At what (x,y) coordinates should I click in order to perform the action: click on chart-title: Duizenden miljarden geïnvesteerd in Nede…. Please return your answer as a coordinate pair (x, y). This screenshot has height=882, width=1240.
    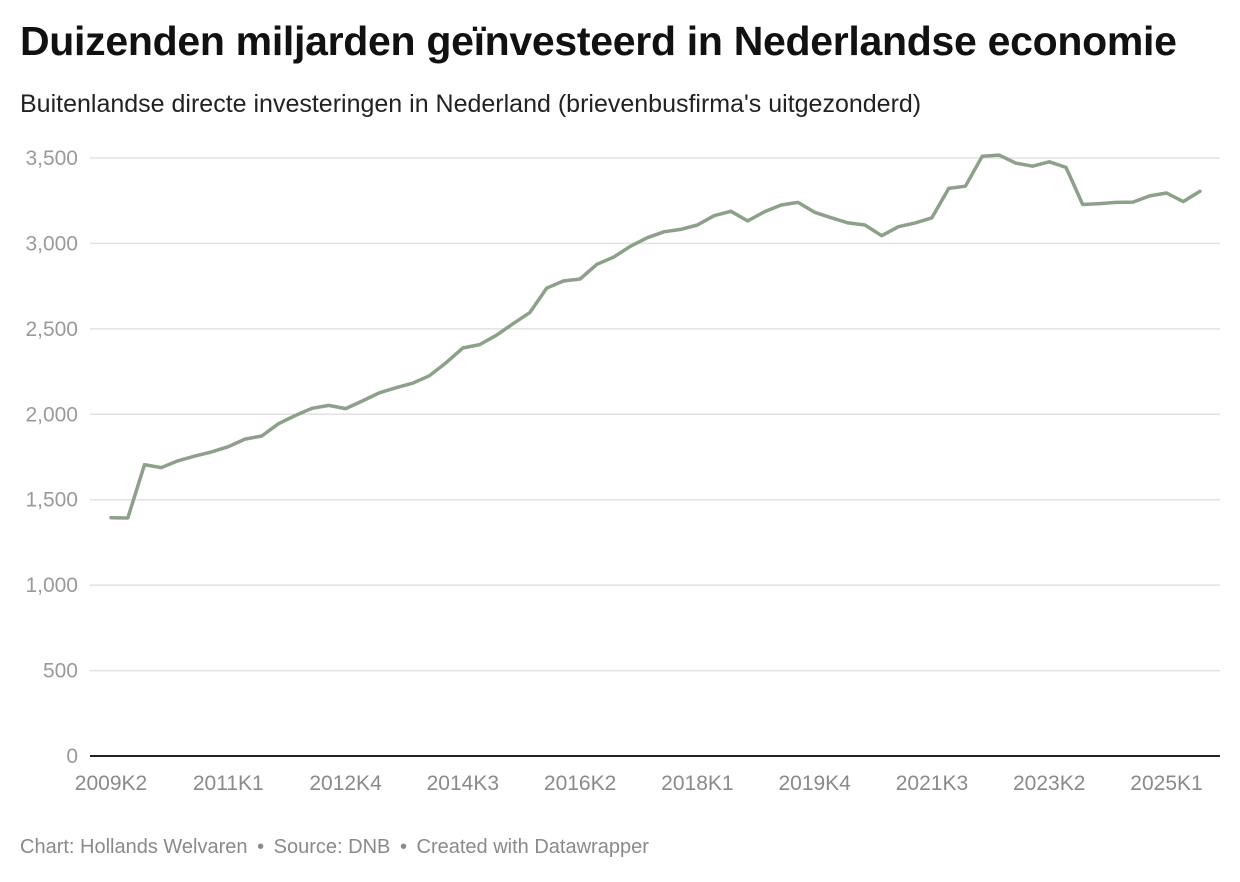
    Looking at the image, I should click on (598, 41).